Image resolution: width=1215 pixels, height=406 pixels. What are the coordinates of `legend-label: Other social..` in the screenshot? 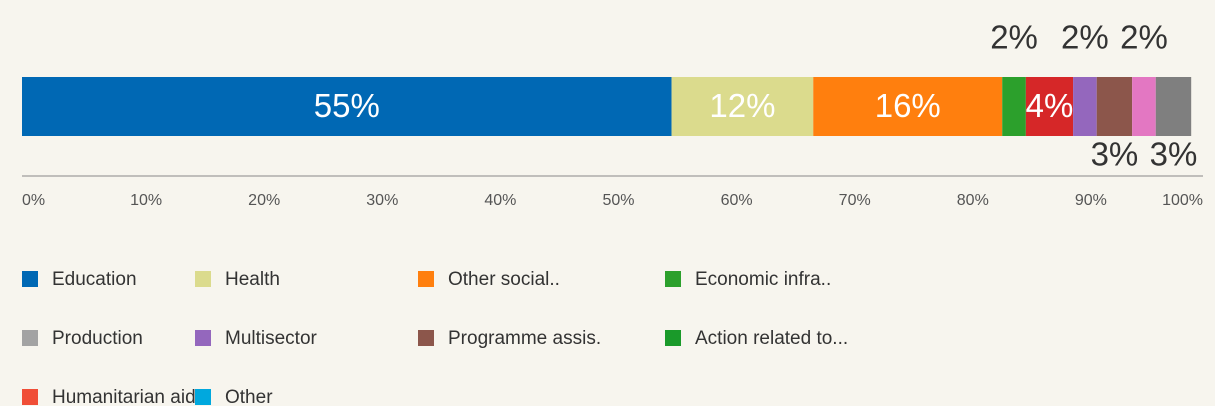 It's located at (504, 279).